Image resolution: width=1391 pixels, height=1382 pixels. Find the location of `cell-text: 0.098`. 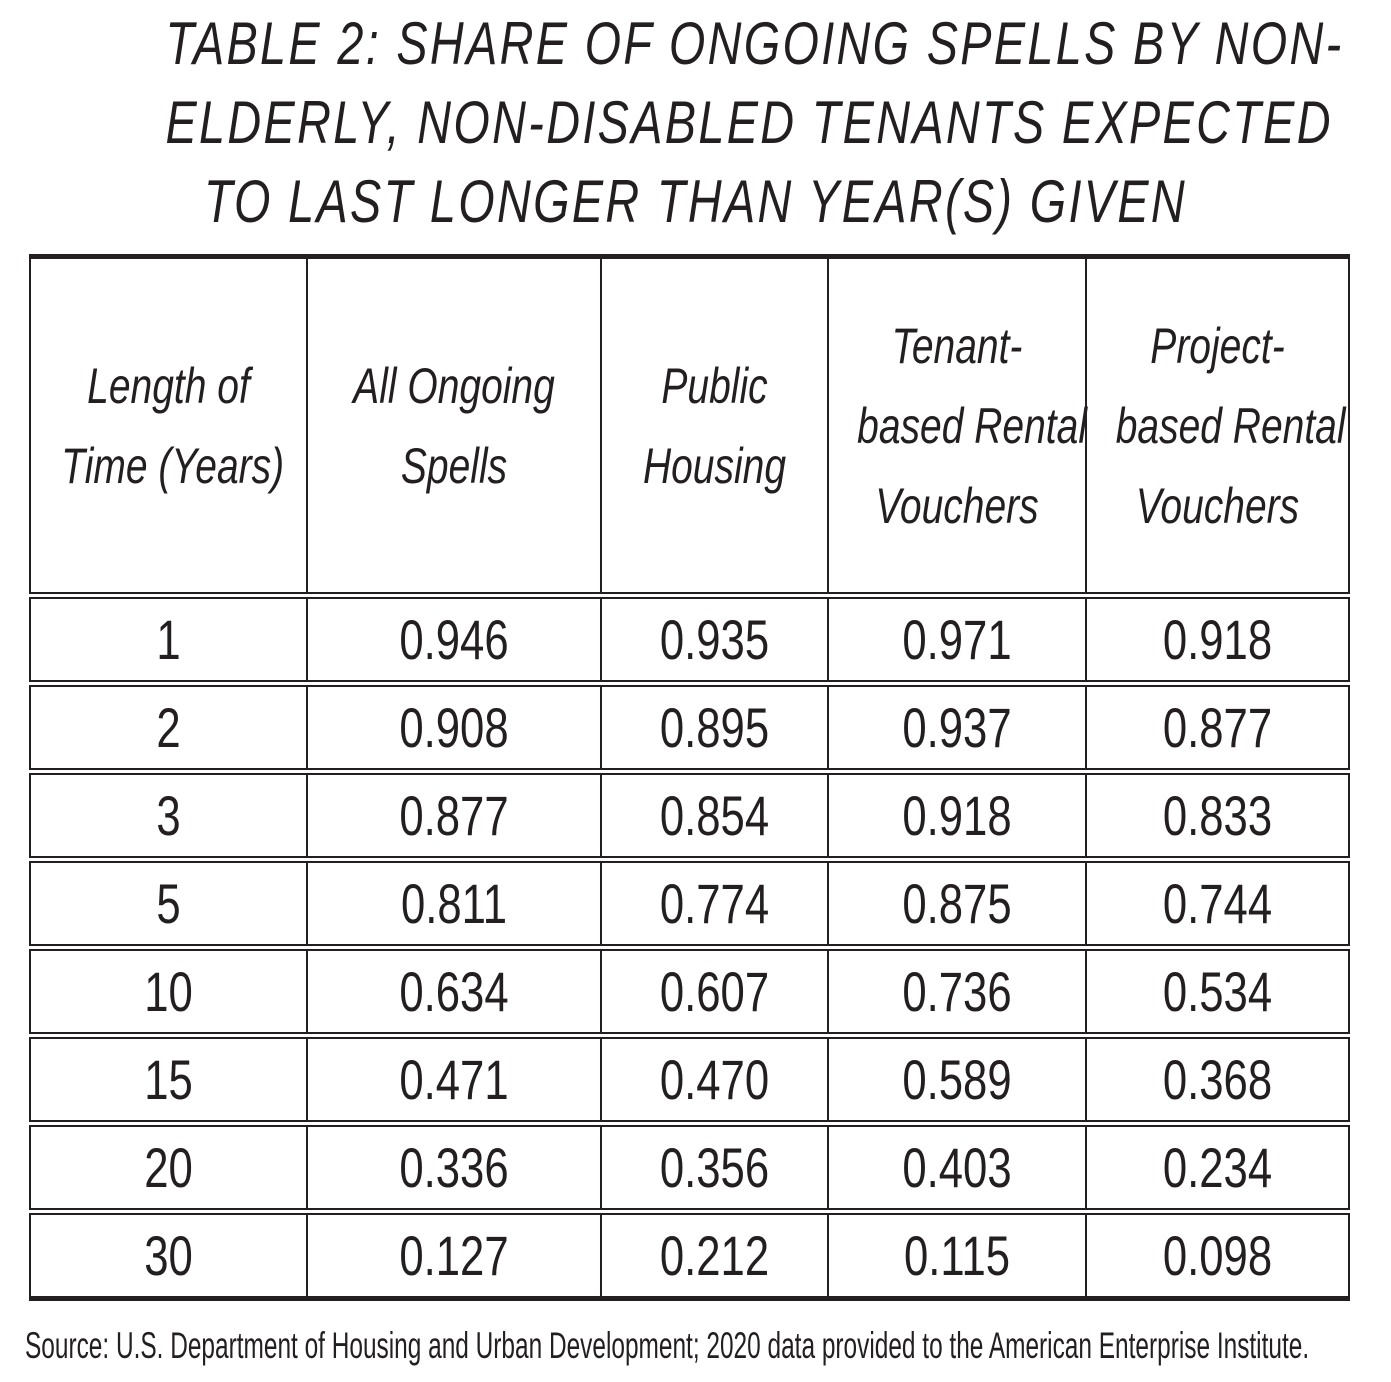

cell-text: 0.098 is located at coordinates (1217, 1255).